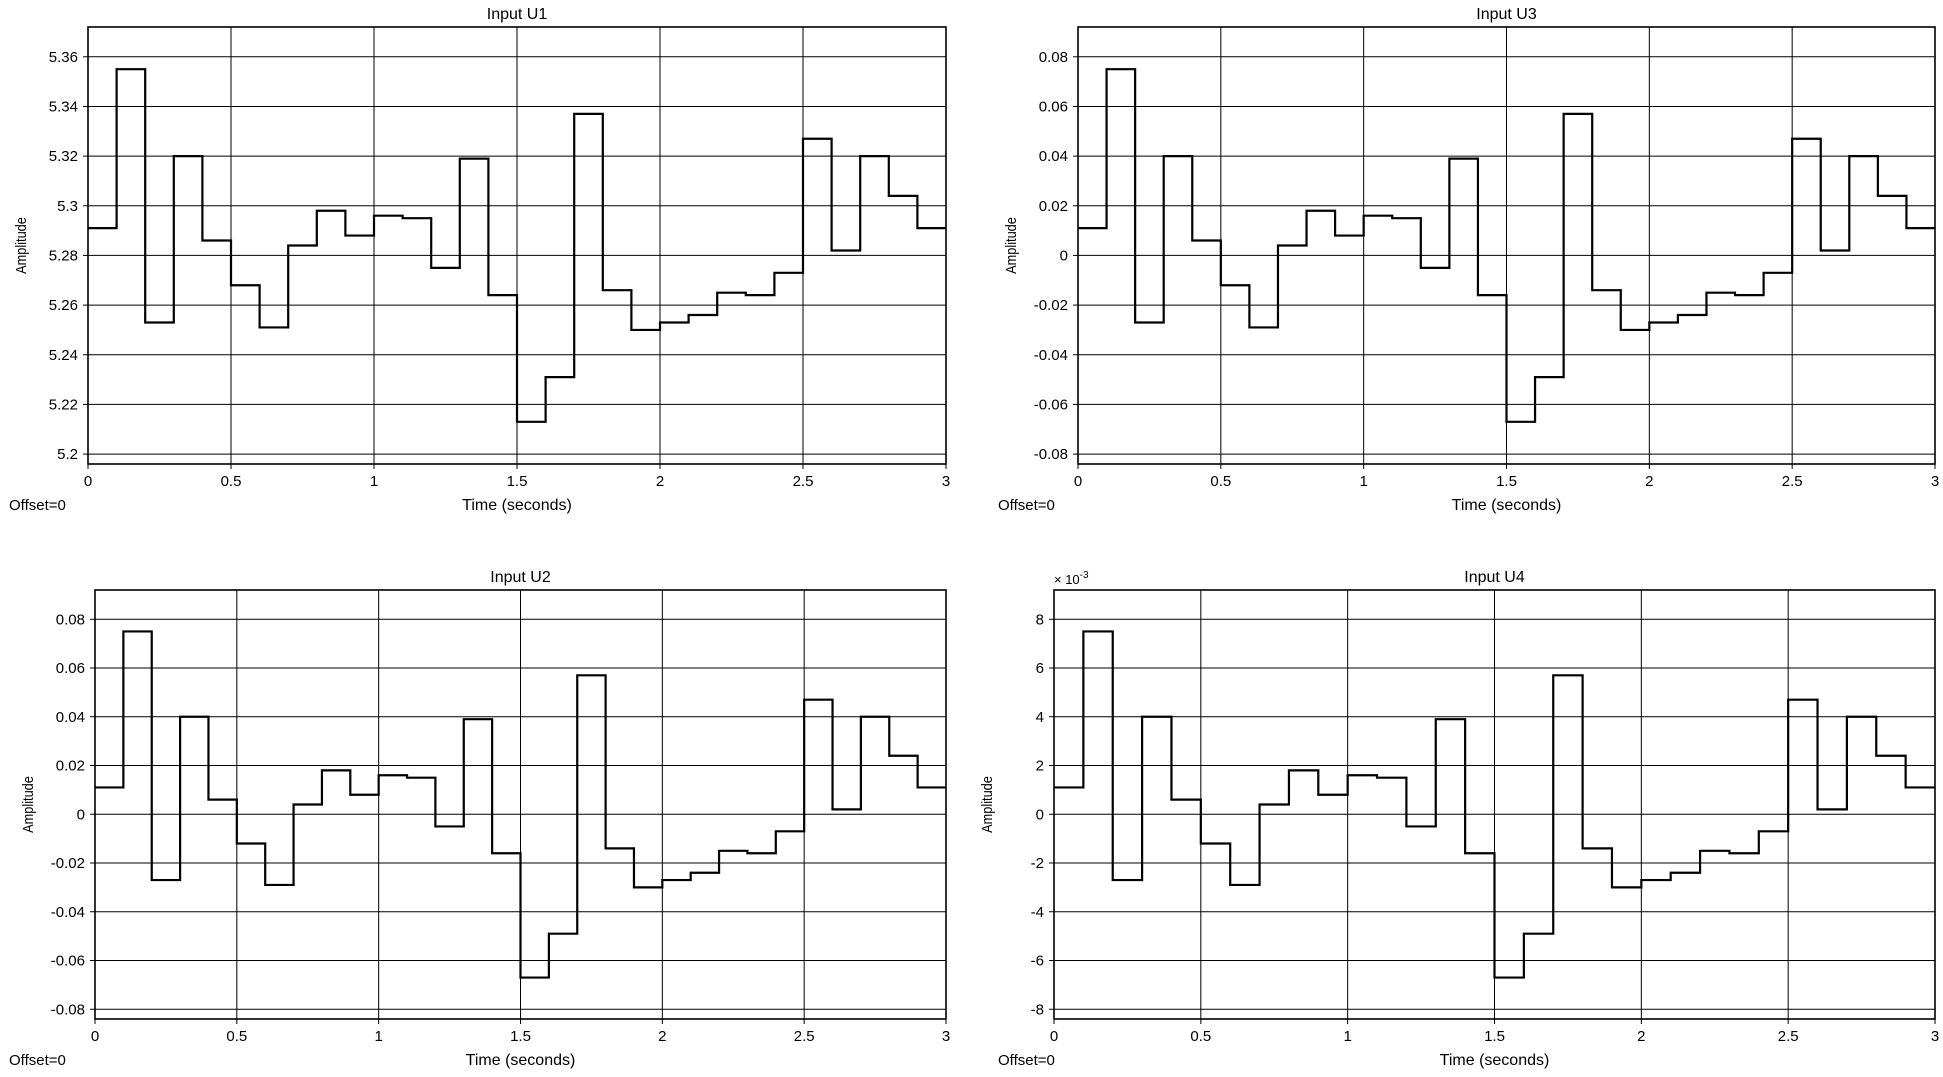 The width and height of the screenshot is (1943, 1077). I want to click on y-tick-label: 5.26, so click(63, 305).